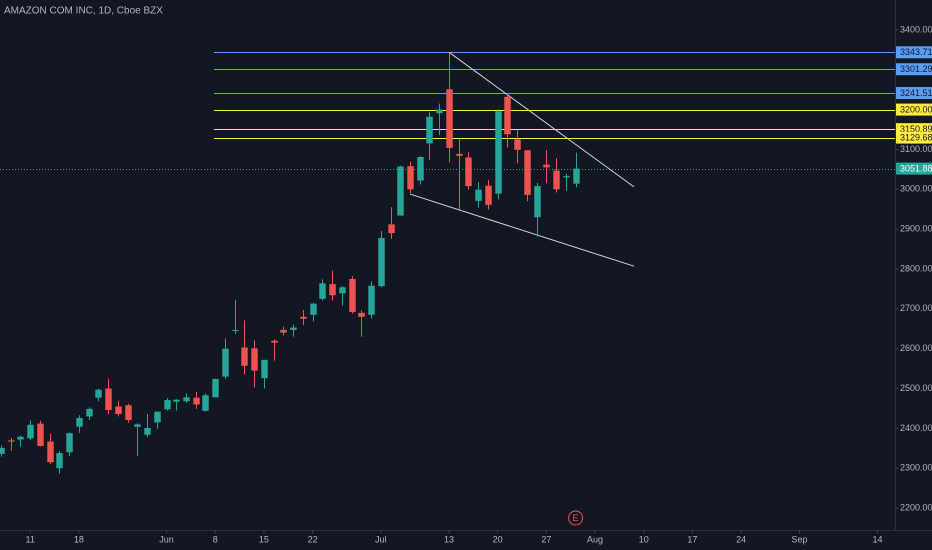 The width and height of the screenshot is (932, 550). What do you see at coordinates (30, 539) in the screenshot?
I see `x-tick-label: 11` at bounding box center [30, 539].